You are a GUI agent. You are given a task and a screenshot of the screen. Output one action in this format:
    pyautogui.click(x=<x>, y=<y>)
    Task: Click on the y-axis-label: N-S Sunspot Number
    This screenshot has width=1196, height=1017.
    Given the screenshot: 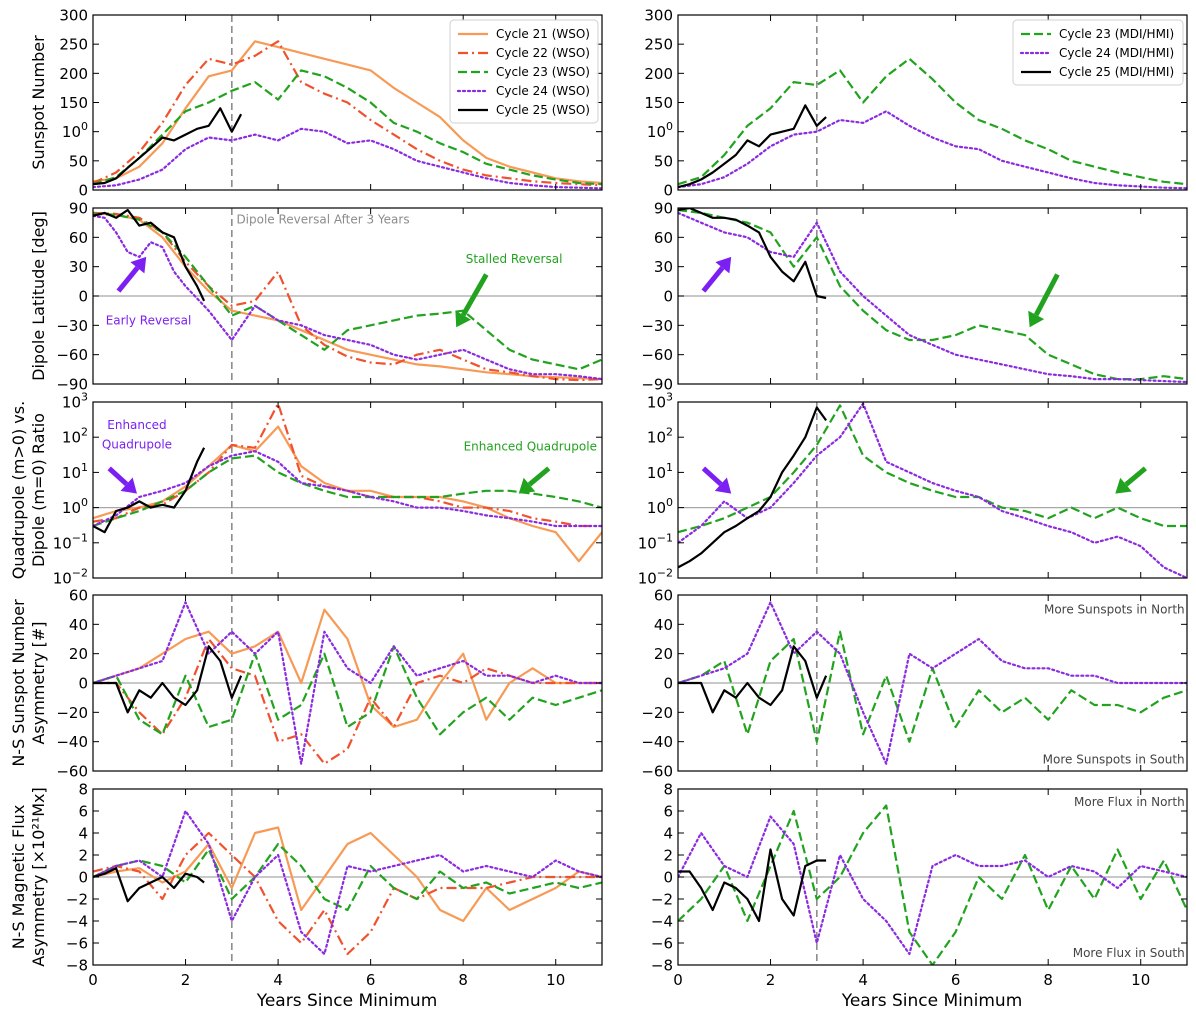 What is the action you would take?
    pyautogui.click(x=18, y=683)
    